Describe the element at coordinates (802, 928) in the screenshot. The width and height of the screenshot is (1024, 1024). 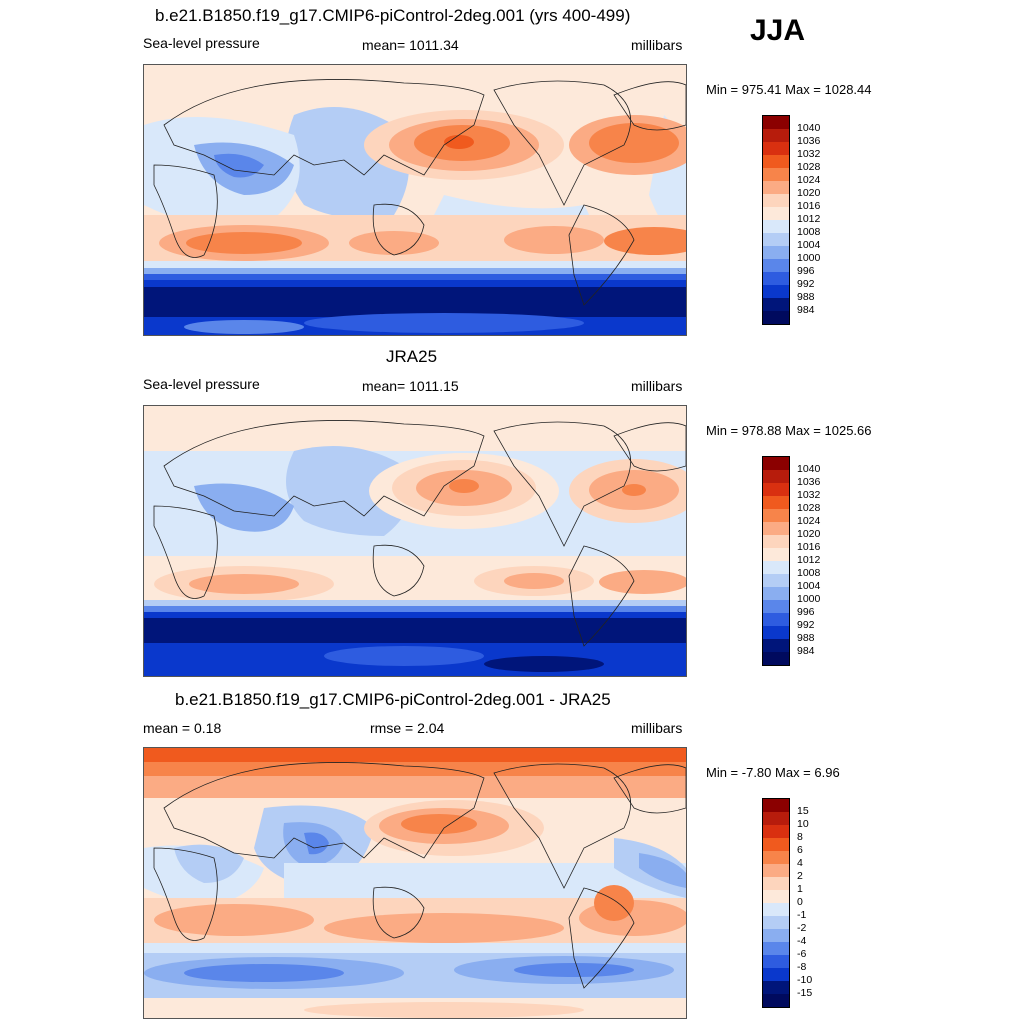
I see `colorbar-label: -2` at that location.